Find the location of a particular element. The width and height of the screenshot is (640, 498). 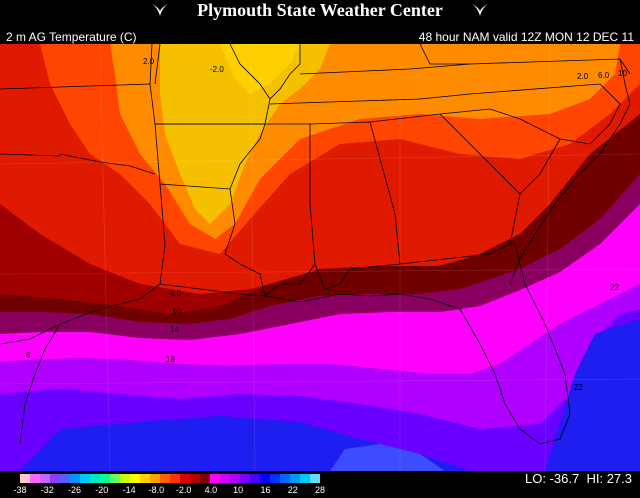

lo-hi-readout: LO: -36.7 HI: 27.3 is located at coordinates (578, 478).